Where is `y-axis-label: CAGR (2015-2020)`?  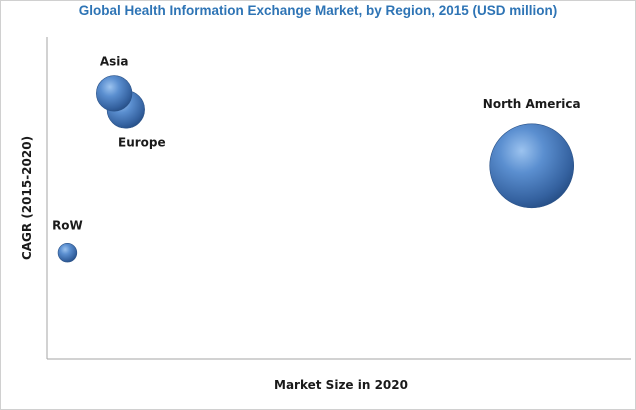
y-axis-label: CAGR (2015-2020) is located at coordinates (27, 198).